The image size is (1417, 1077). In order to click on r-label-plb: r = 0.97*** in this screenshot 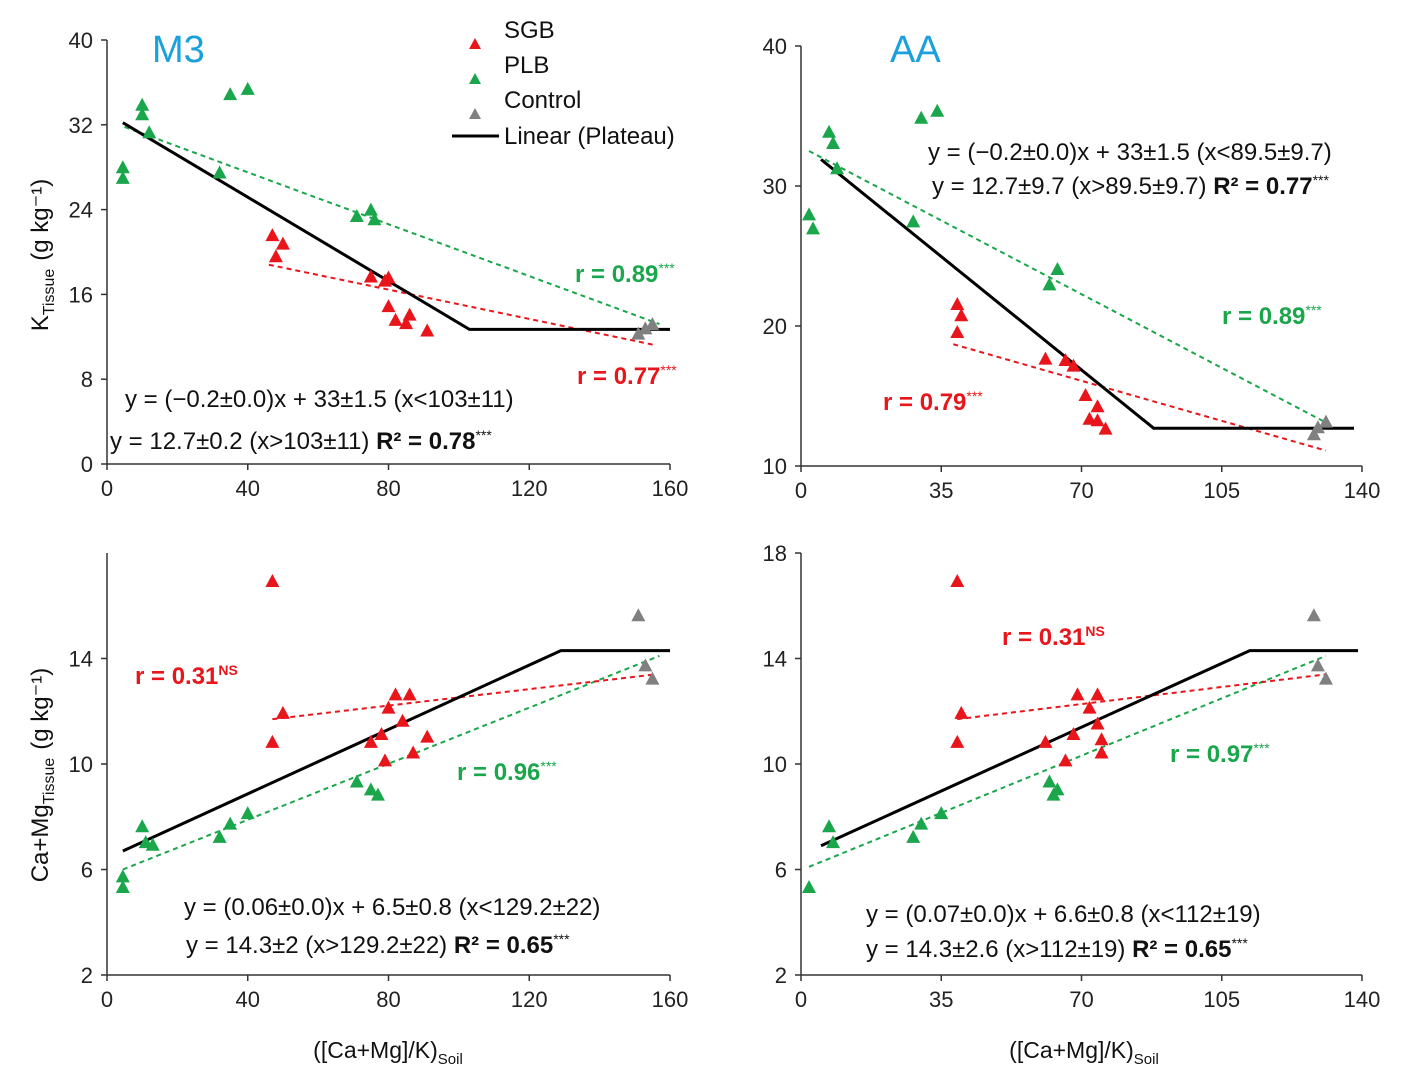, I will do `click(1220, 754)`.